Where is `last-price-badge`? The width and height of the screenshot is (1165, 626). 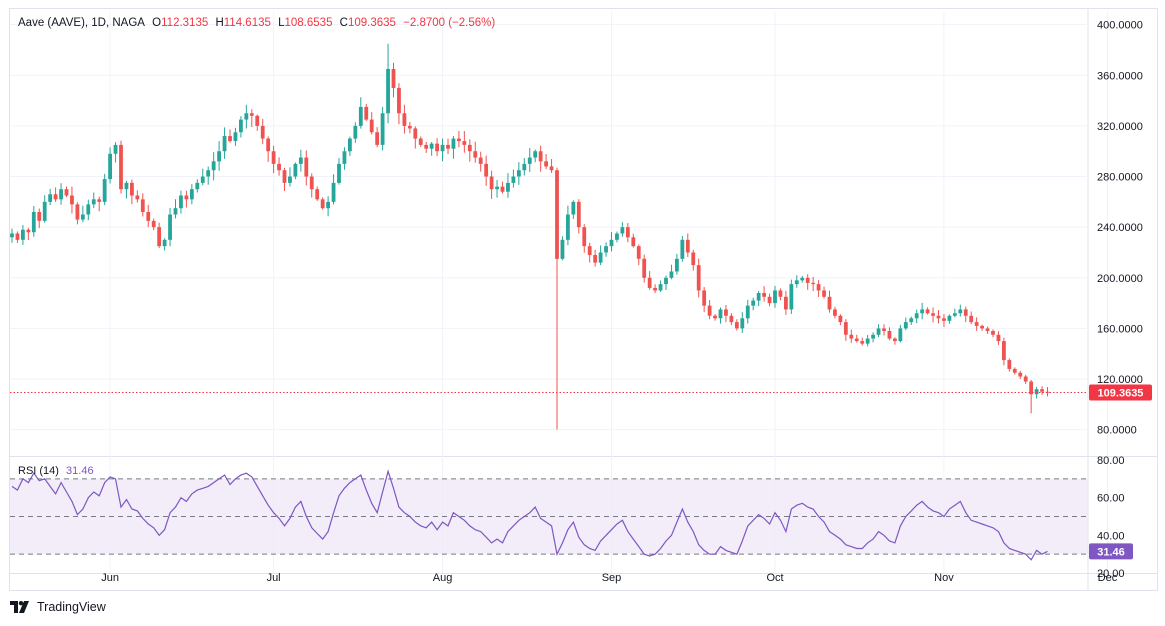 last-price-badge is located at coordinates (1120, 392).